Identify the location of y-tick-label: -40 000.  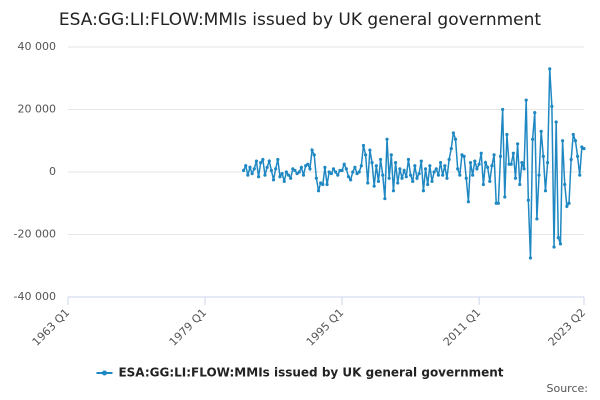
(35, 296).